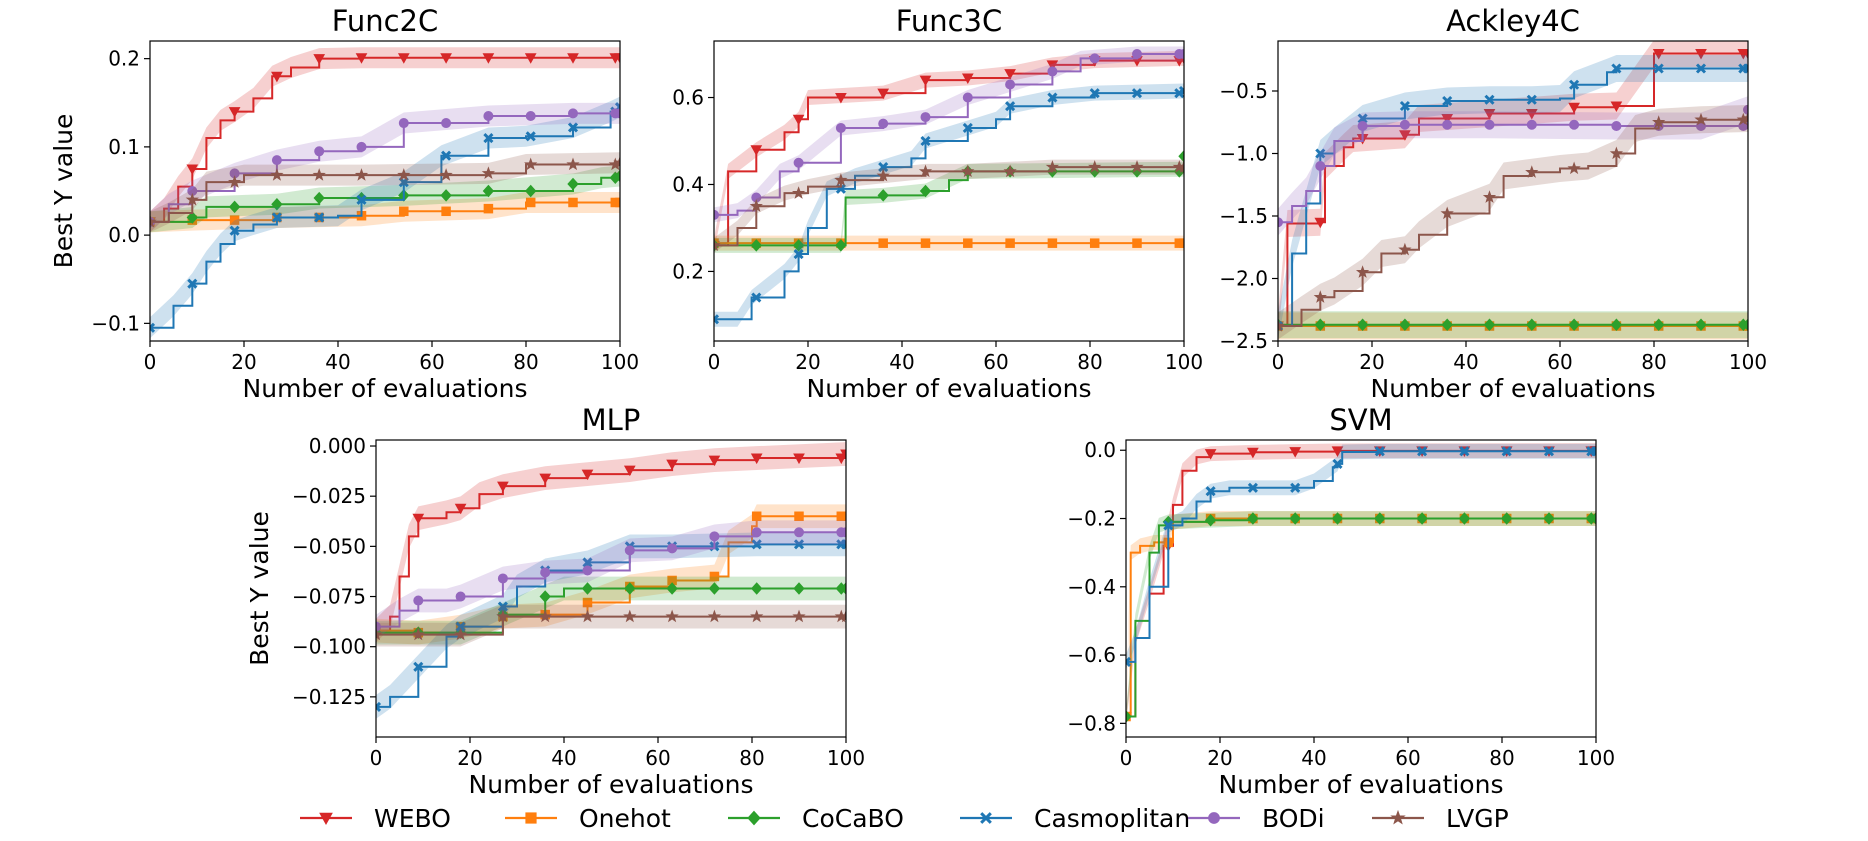 Image resolution: width=1868 pixels, height=841 pixels. What do you see at coordinates (385, 21) in the screenshot?
I see `panel-title: Func2C` at bounding box center [385, 21].